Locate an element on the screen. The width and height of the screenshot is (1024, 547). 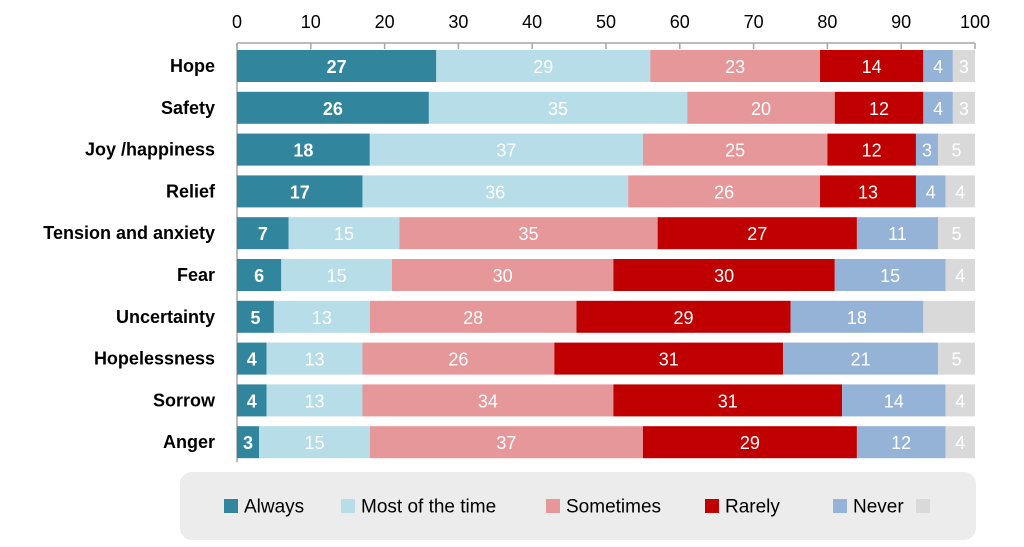
data-label: 15 is located at coordinates (890, 276).